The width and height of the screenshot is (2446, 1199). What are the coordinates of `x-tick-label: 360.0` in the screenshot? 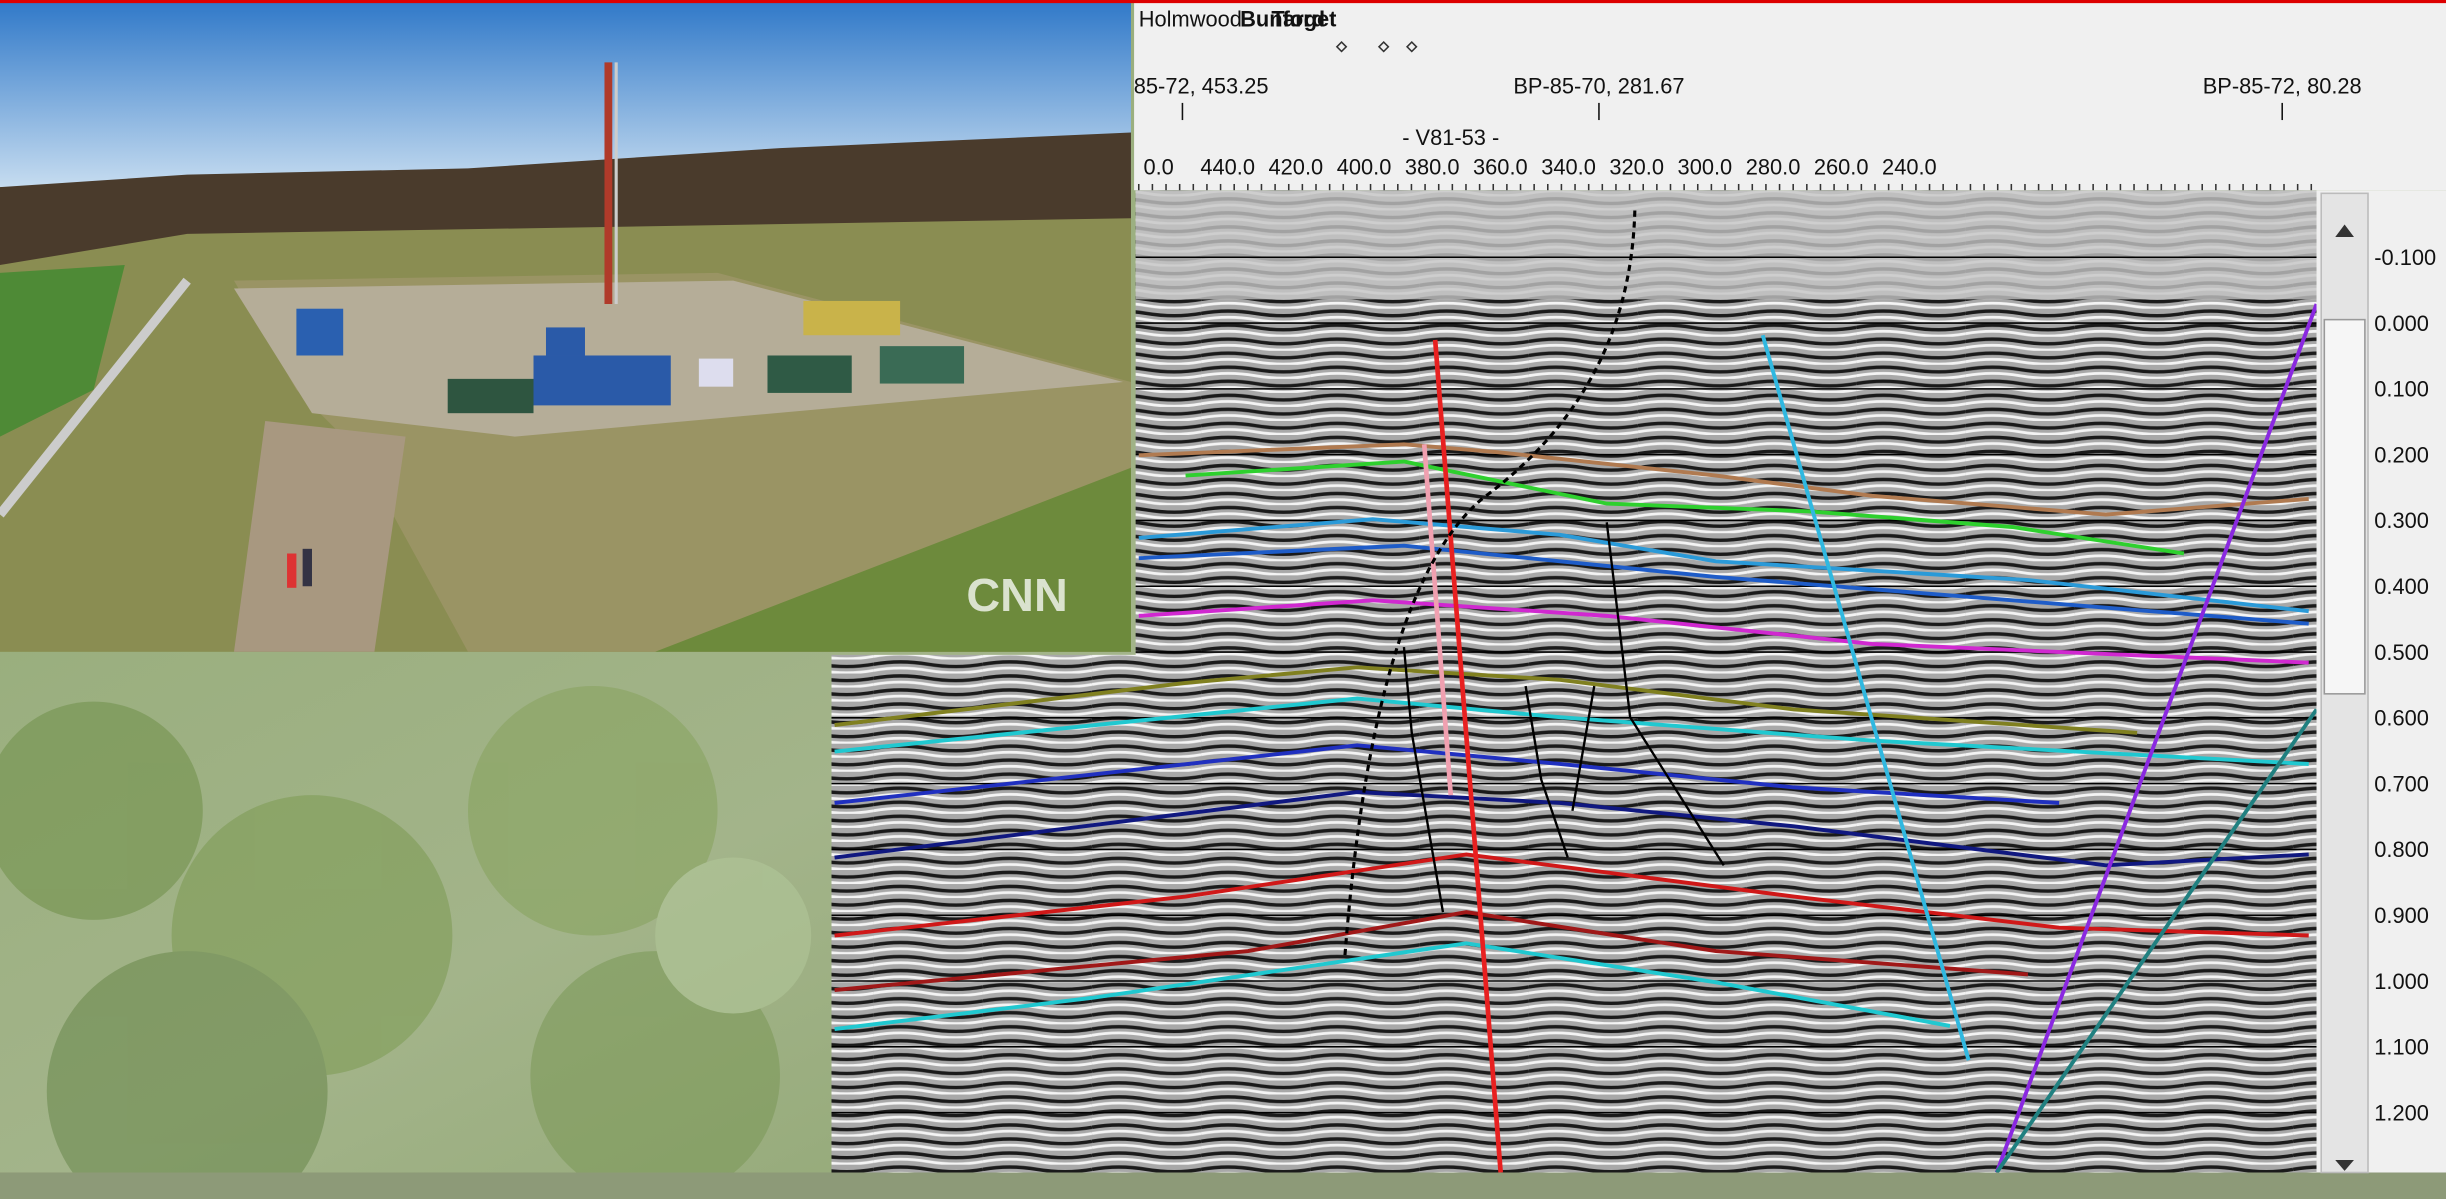 It's located at (1500, 167).